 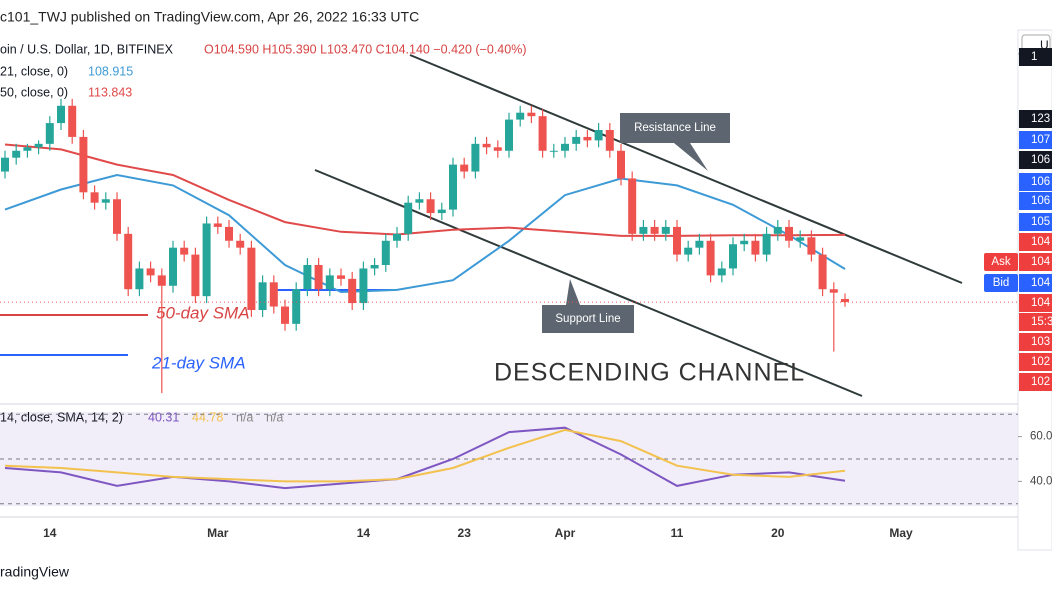 I want to click on side-tag-label: Ask, so click(x=1000, y=262).